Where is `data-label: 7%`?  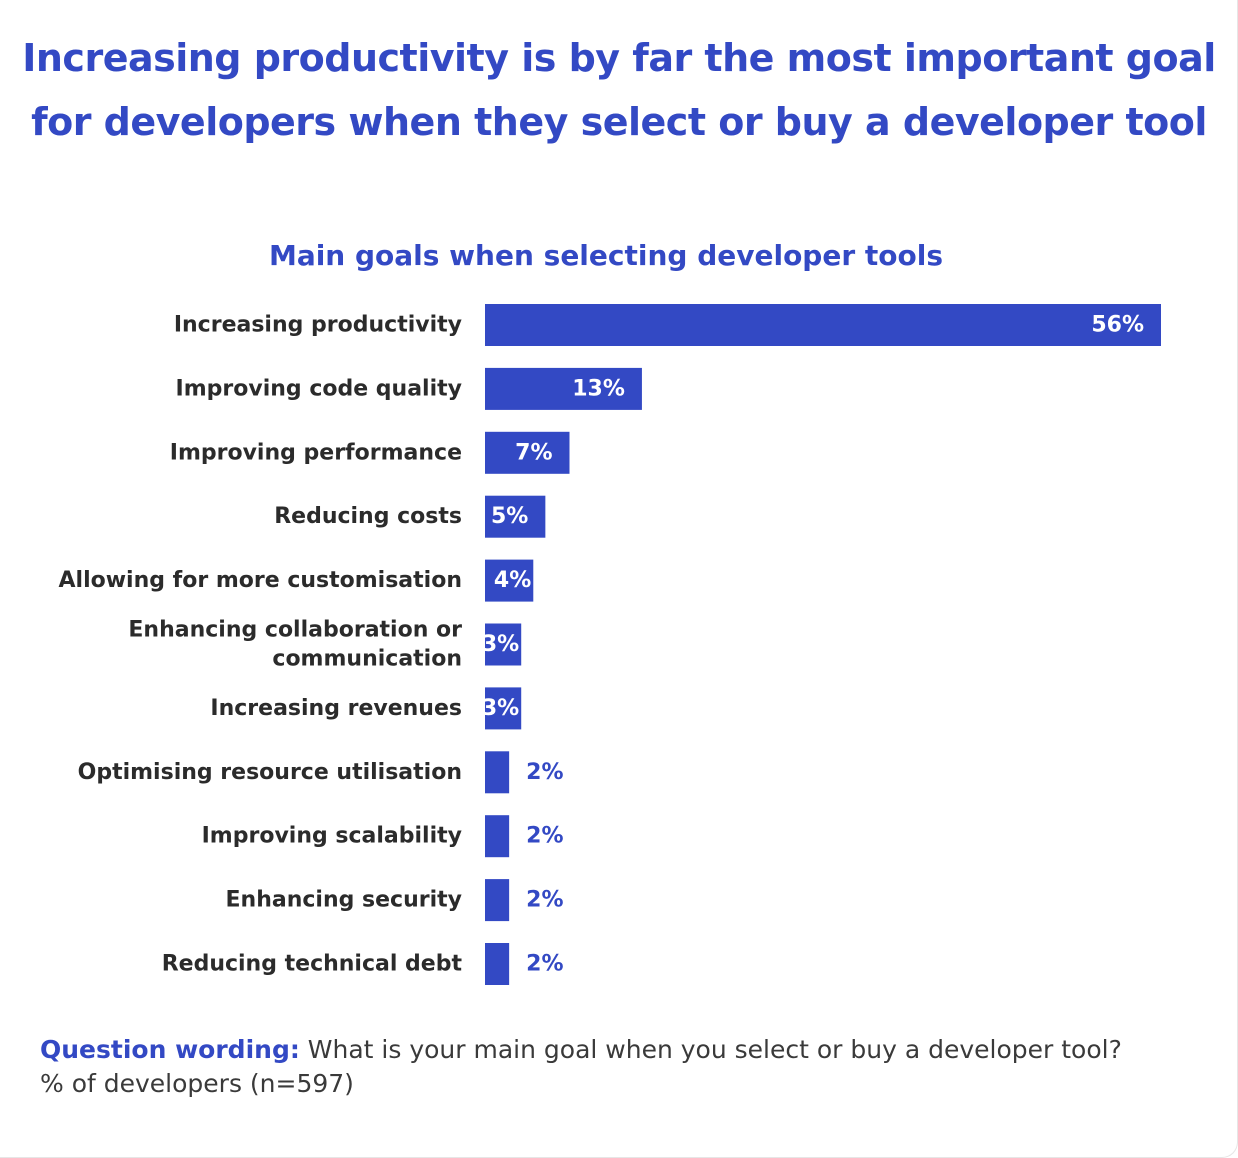 data-label: 7% is located at coordinates (533, 452).